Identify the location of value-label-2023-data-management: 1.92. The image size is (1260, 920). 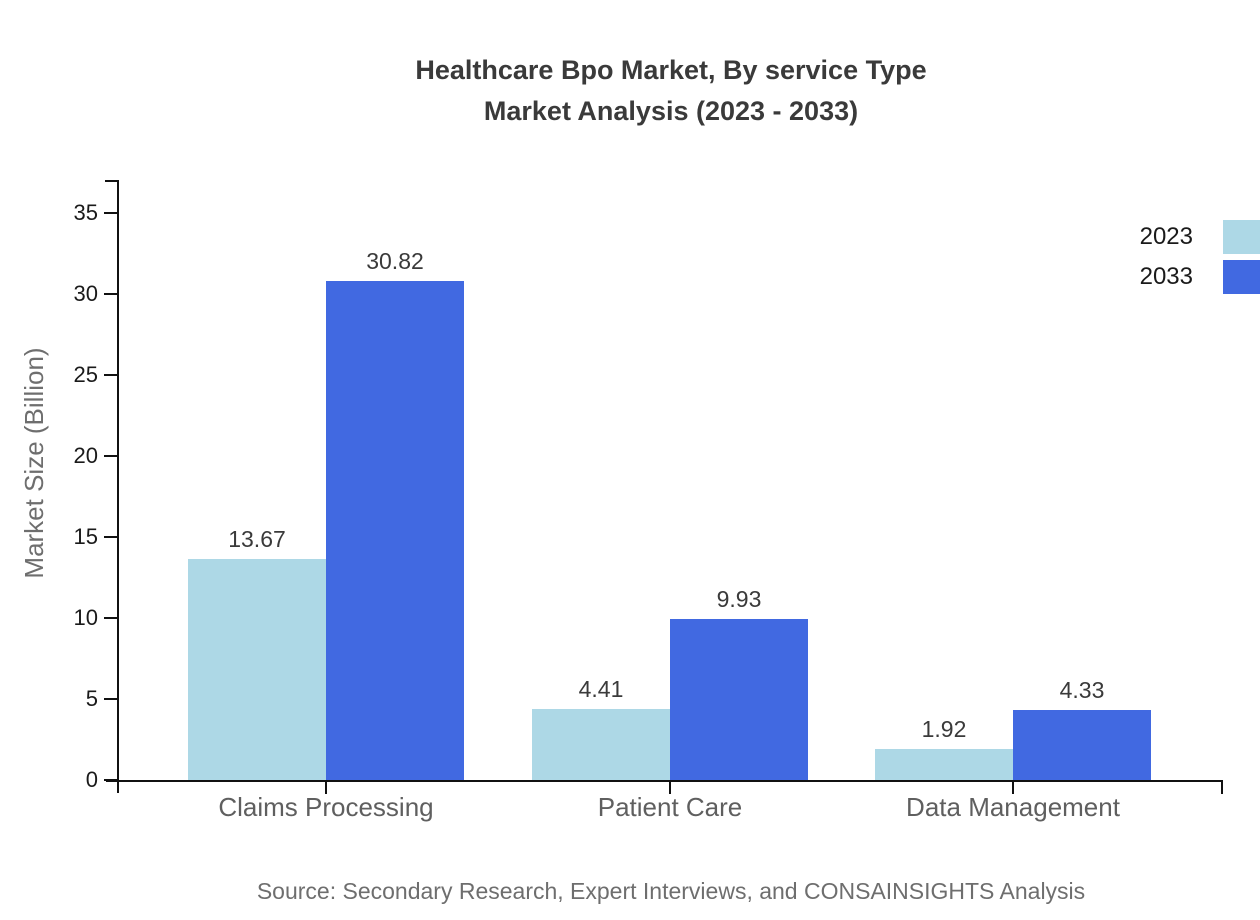
(944, 728).